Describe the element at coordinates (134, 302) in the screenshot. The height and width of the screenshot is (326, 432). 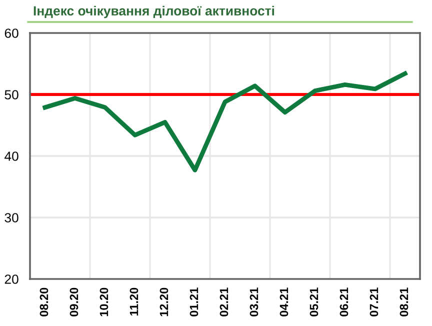
I see `x-tick-label: 11.20` at that location.